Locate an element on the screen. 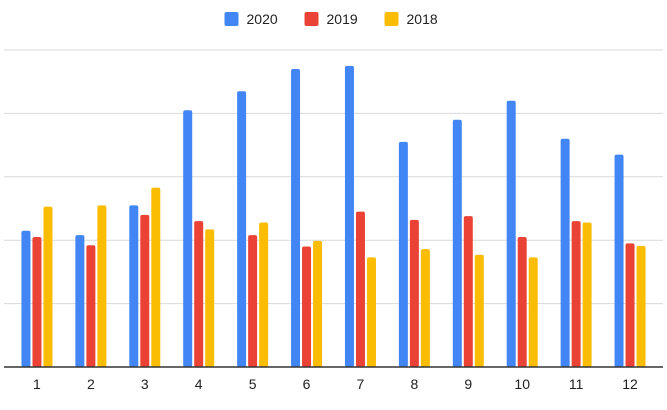 Image resolution: width=667 pixels, height=410 pixels. x-tick-label: 3 is located at coordinates (145, 384).